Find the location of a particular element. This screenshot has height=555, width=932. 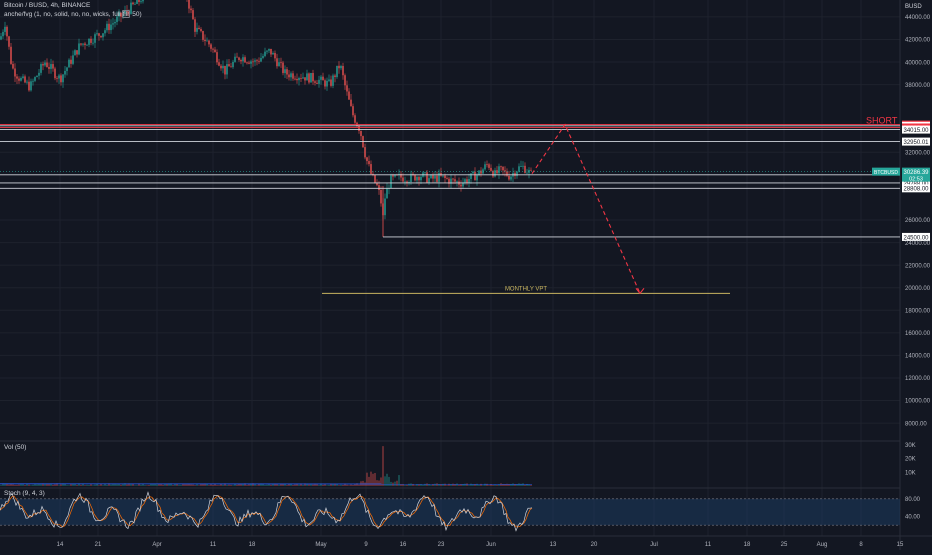

x-tick-label: Apr is located at coordinates (156, 545).